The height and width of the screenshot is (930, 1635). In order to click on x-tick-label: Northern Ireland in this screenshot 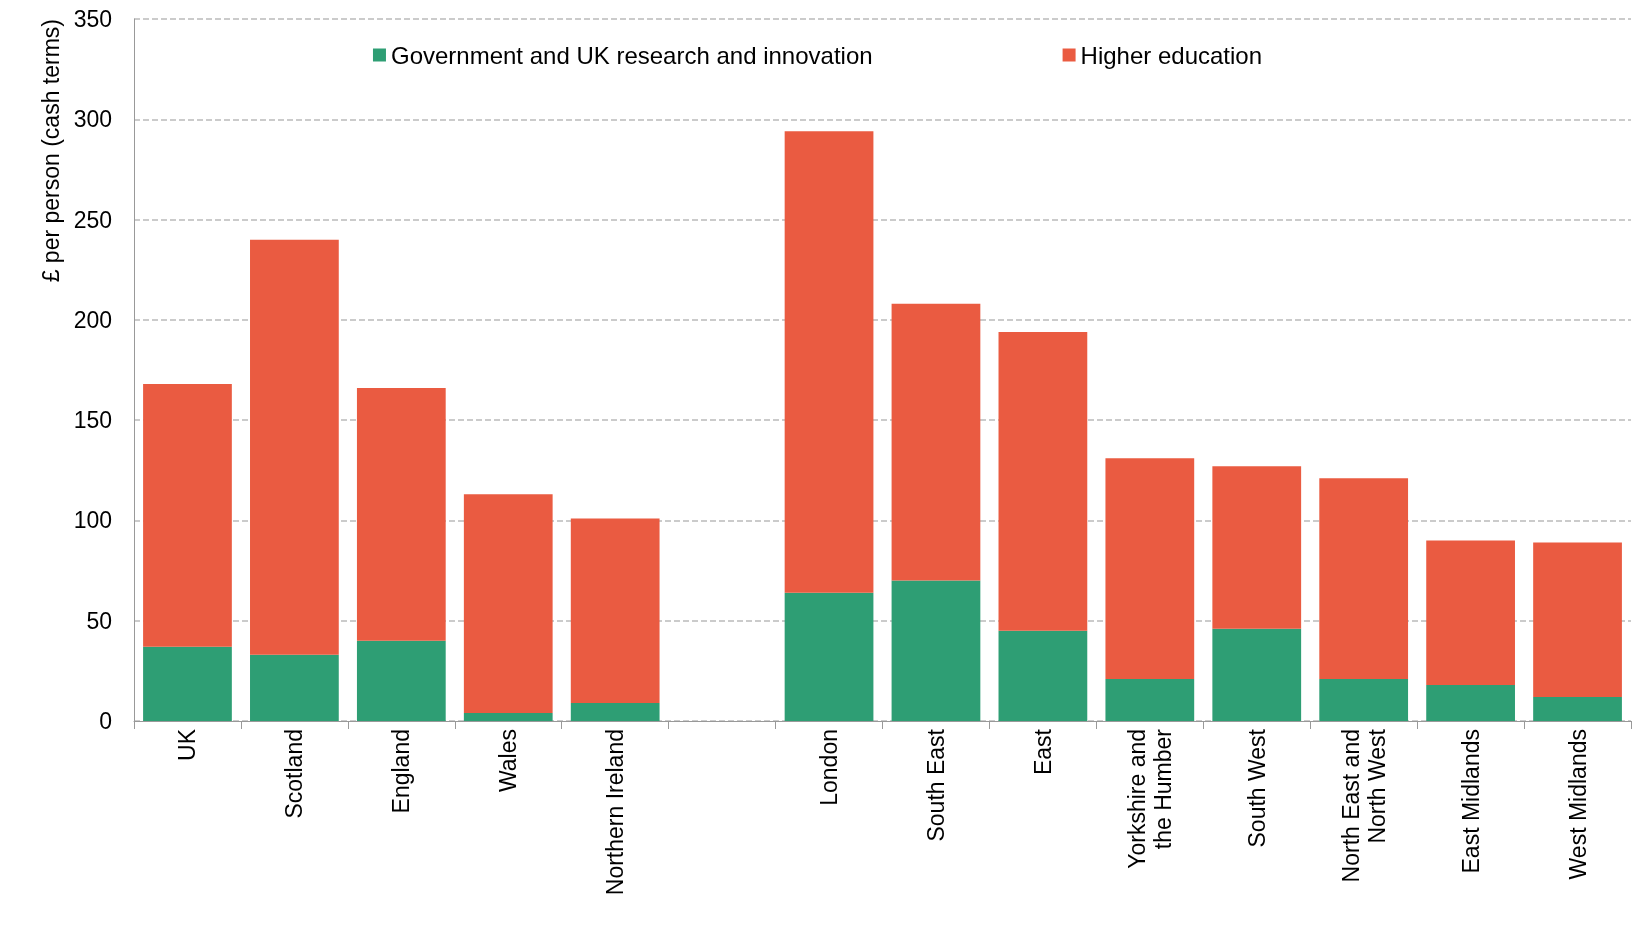, I will do `click(615, 812)`.